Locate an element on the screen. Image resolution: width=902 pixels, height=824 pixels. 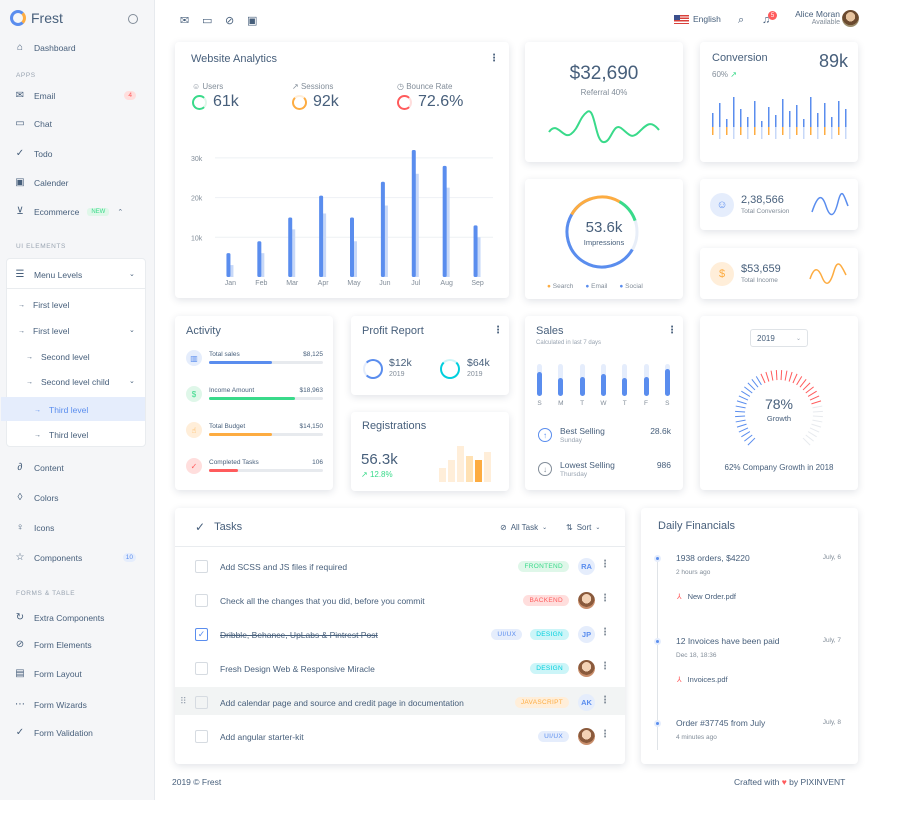
calendar-icon: ▣ is located at coordinates (252, 21).